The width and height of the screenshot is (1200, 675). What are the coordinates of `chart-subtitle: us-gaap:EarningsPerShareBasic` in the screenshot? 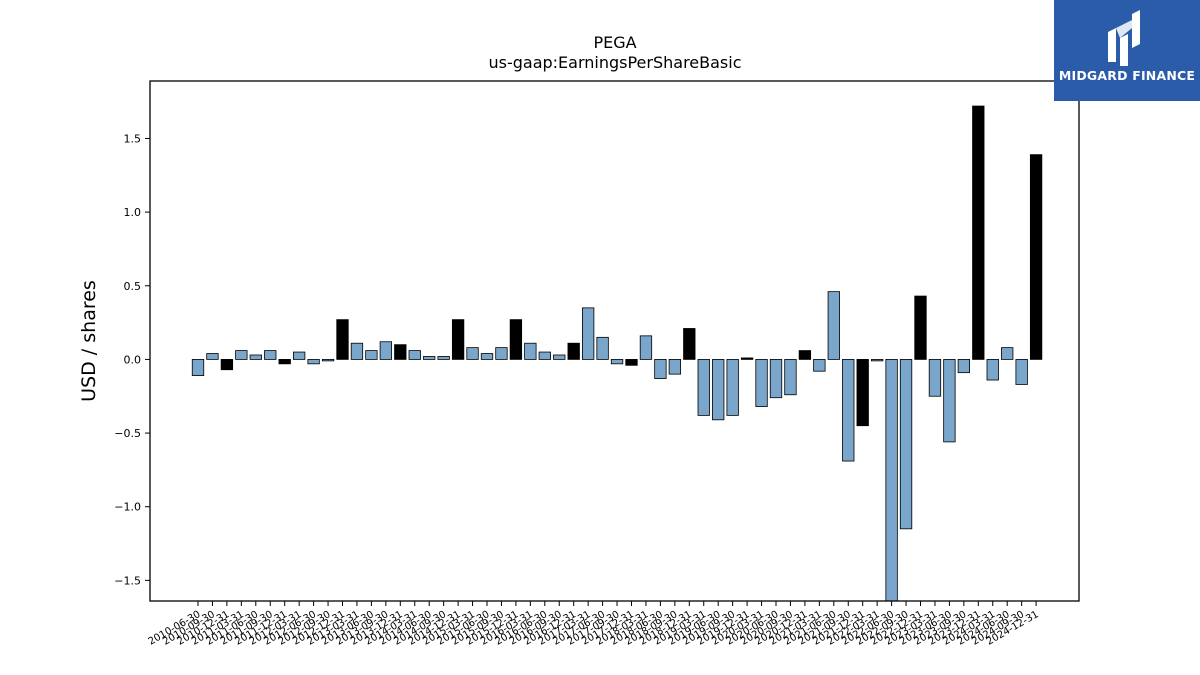 It's located at (614, 62).